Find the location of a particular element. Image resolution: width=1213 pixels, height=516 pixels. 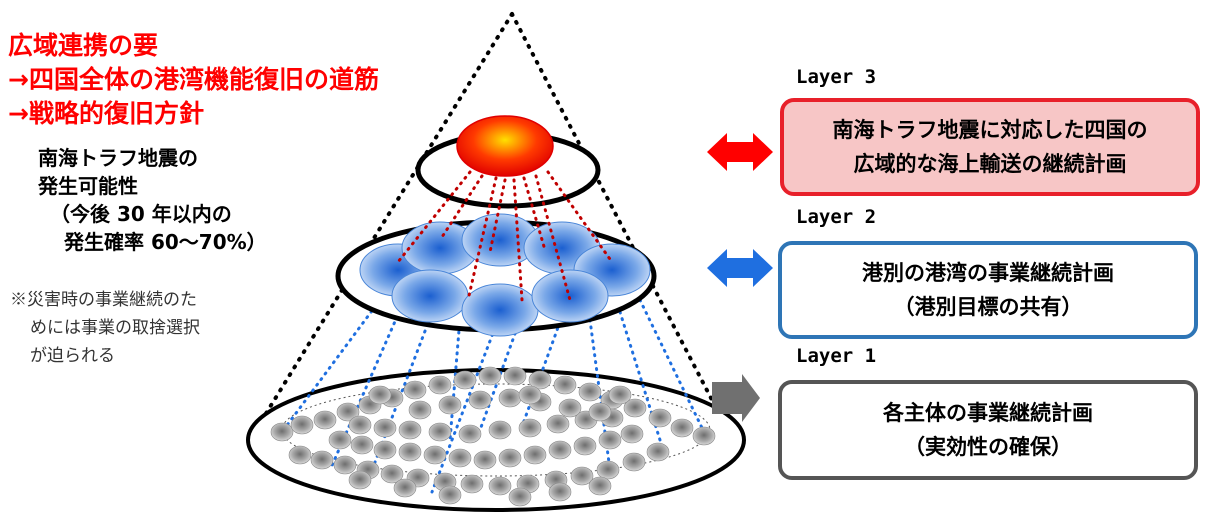

layer3-box-line-2: 広域的な海上輸送の継続計画 is located at coordinates (990, 164).